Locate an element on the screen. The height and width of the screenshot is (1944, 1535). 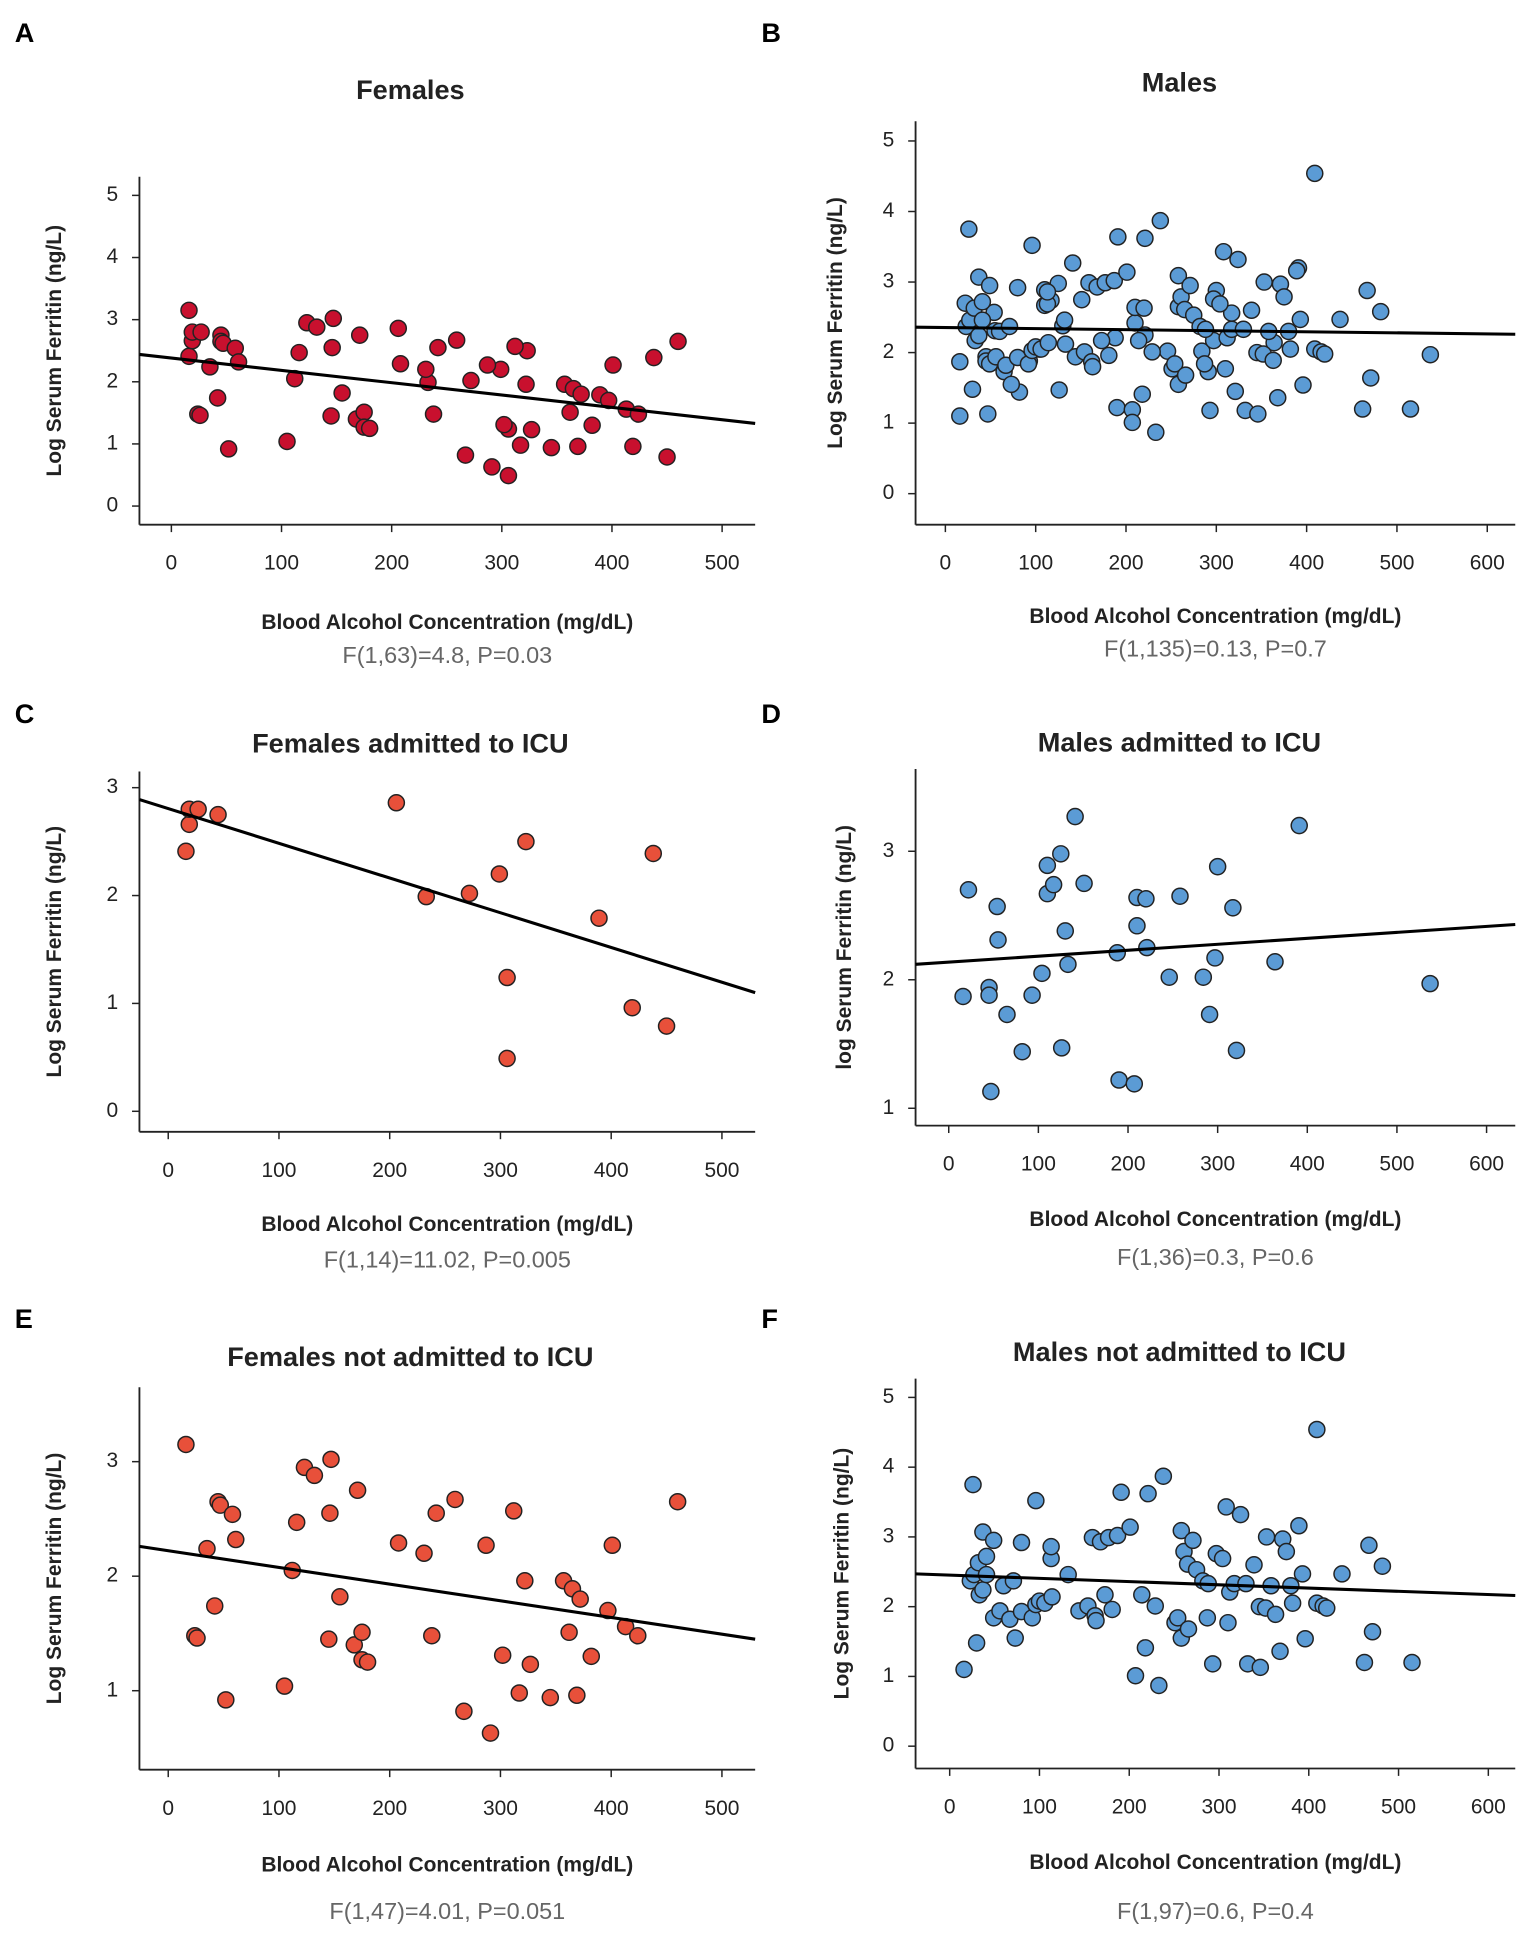
x-tick-label: 100 is located at coordinates (281, 563).